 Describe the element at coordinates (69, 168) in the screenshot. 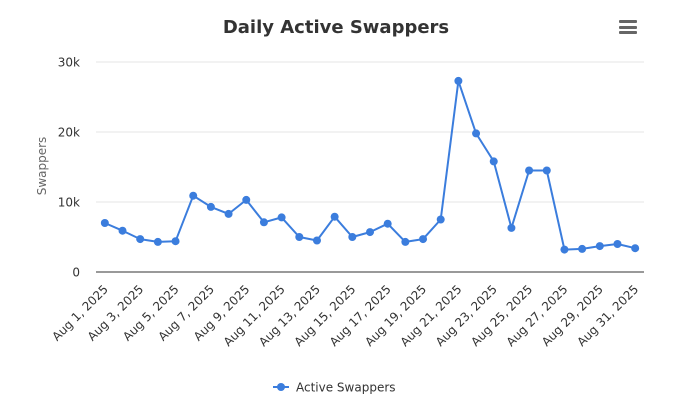

I see `y-axis-tick-labels: 0 10k 20k 30k` at that location.